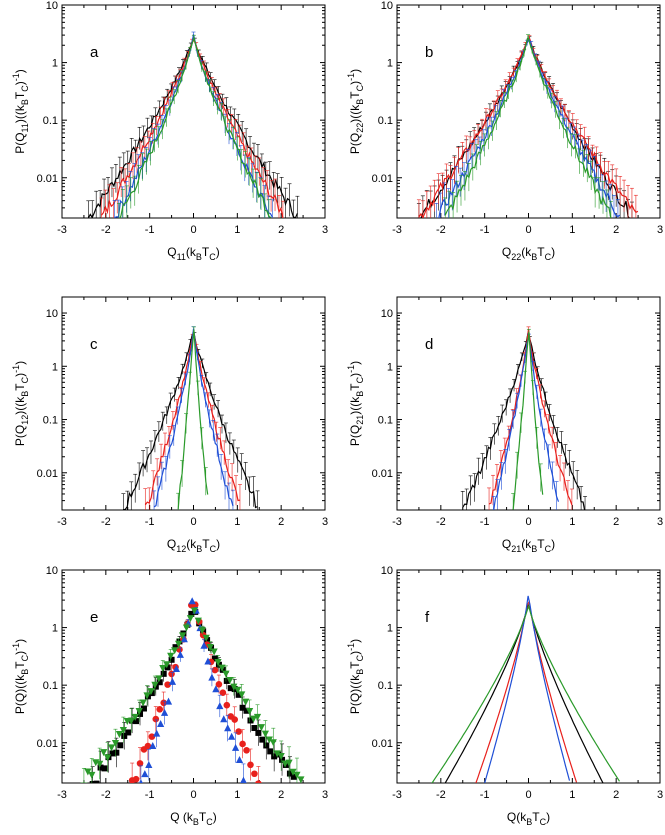 This screenshot has height=835, width=665. I want to click on axis-label-part: P(Q)((k, so click(355, 694).